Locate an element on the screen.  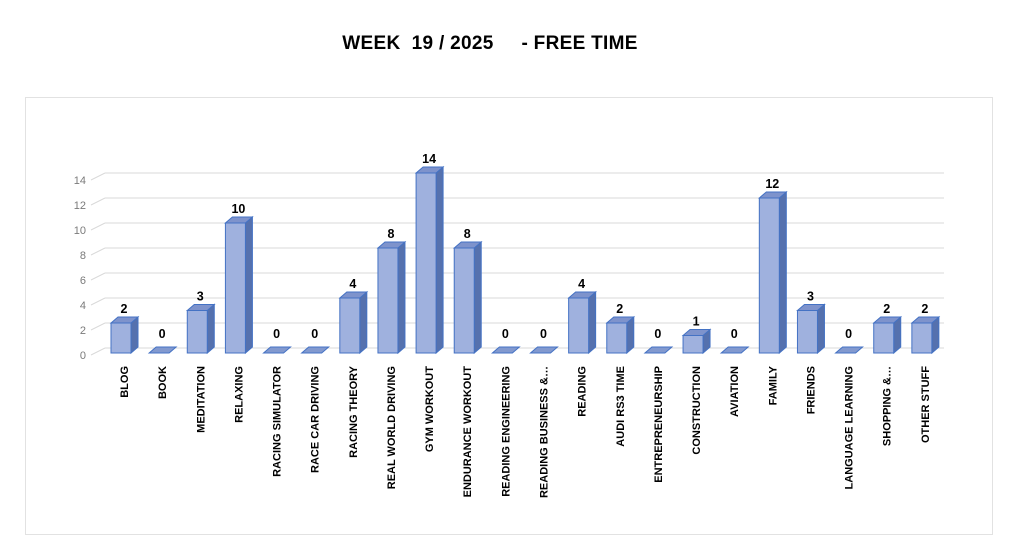
value-label: 10 is located at coordinates (238, 209).